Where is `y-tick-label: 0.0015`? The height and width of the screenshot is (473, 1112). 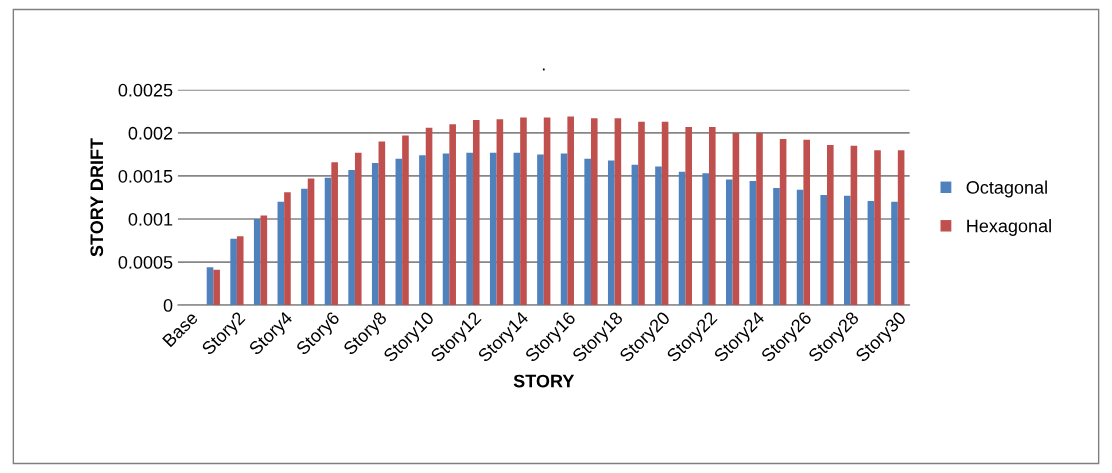 y-tick-label: 0.0015 is located at coordinates (145, 176).